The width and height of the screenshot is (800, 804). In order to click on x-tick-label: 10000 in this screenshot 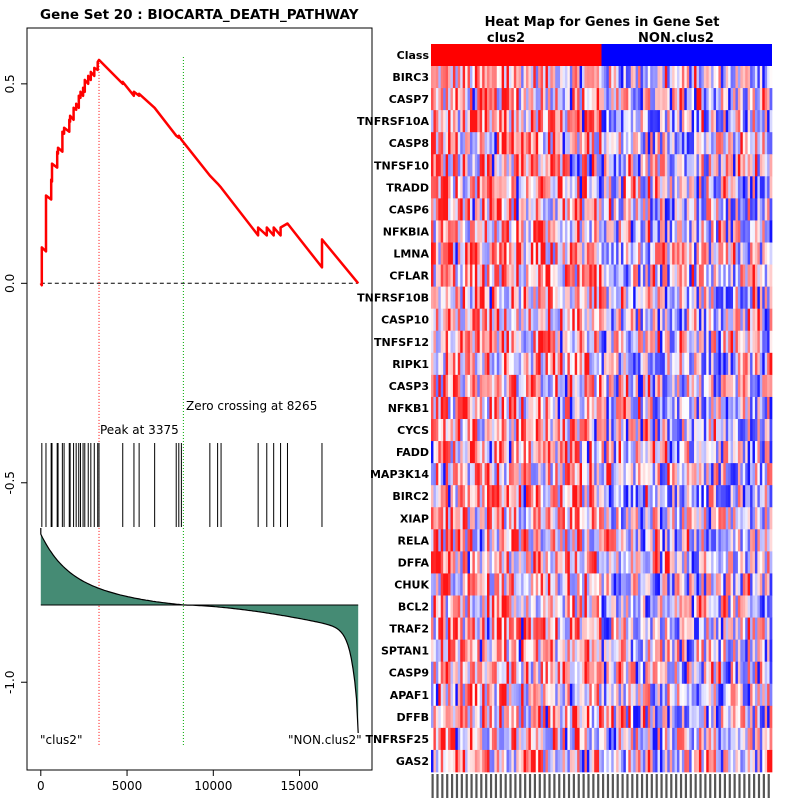, I will do `click(213, 786)`.